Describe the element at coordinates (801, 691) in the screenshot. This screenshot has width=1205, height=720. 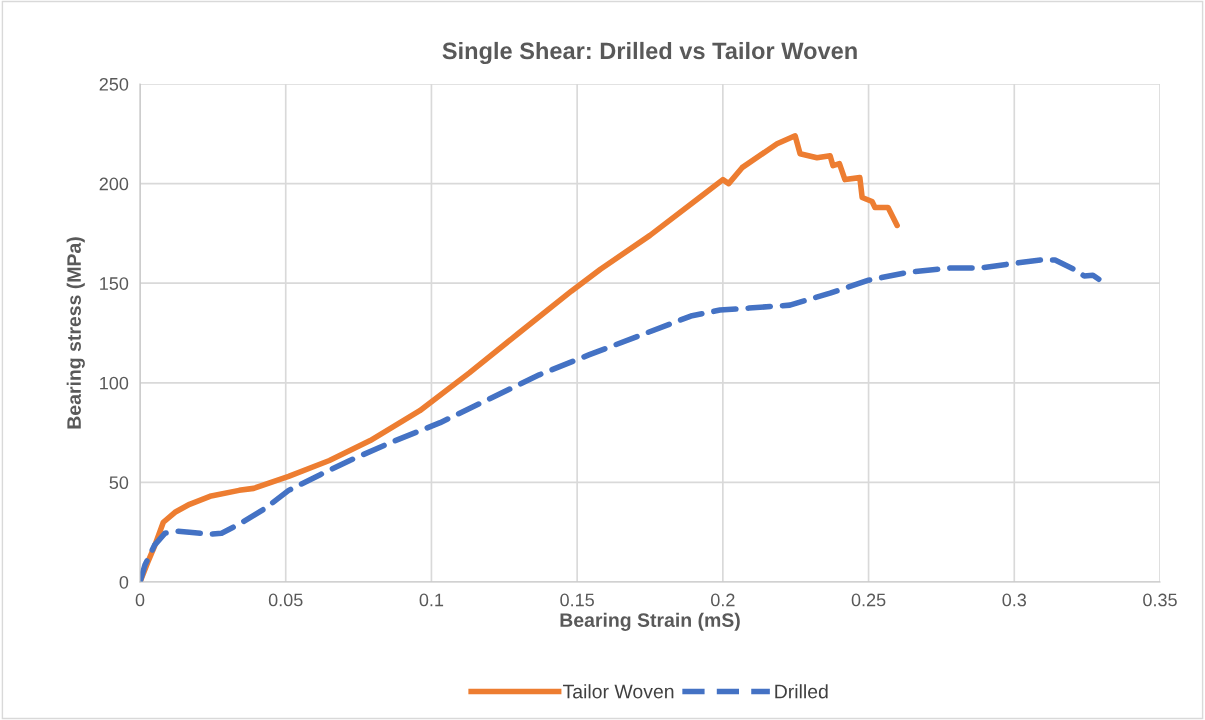
I see `legend-label: Drilled` at that location.